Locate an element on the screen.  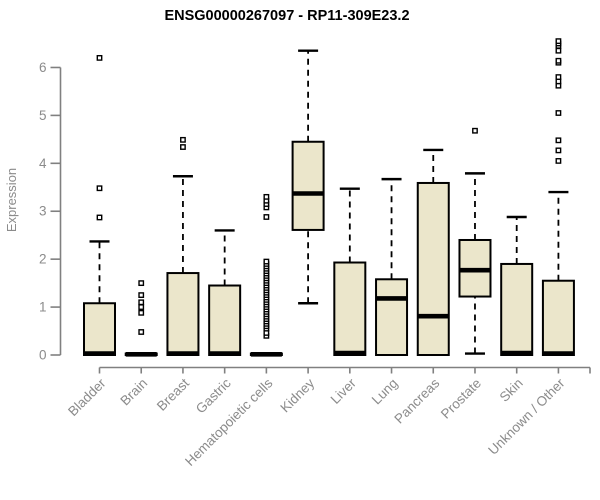
y-tick-label-3: 3 is located at coordinates (43, 211).